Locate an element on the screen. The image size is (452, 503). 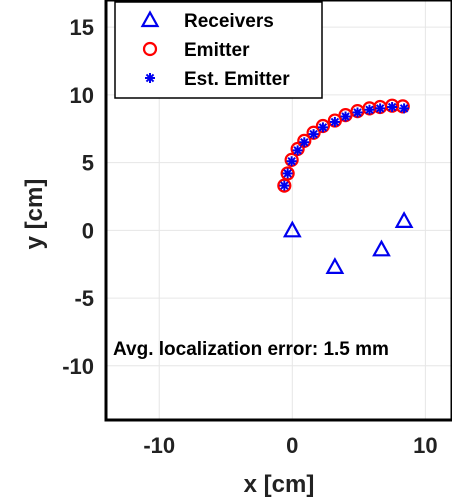
x-tick-label: -10 is located at coordinates (159, 445).